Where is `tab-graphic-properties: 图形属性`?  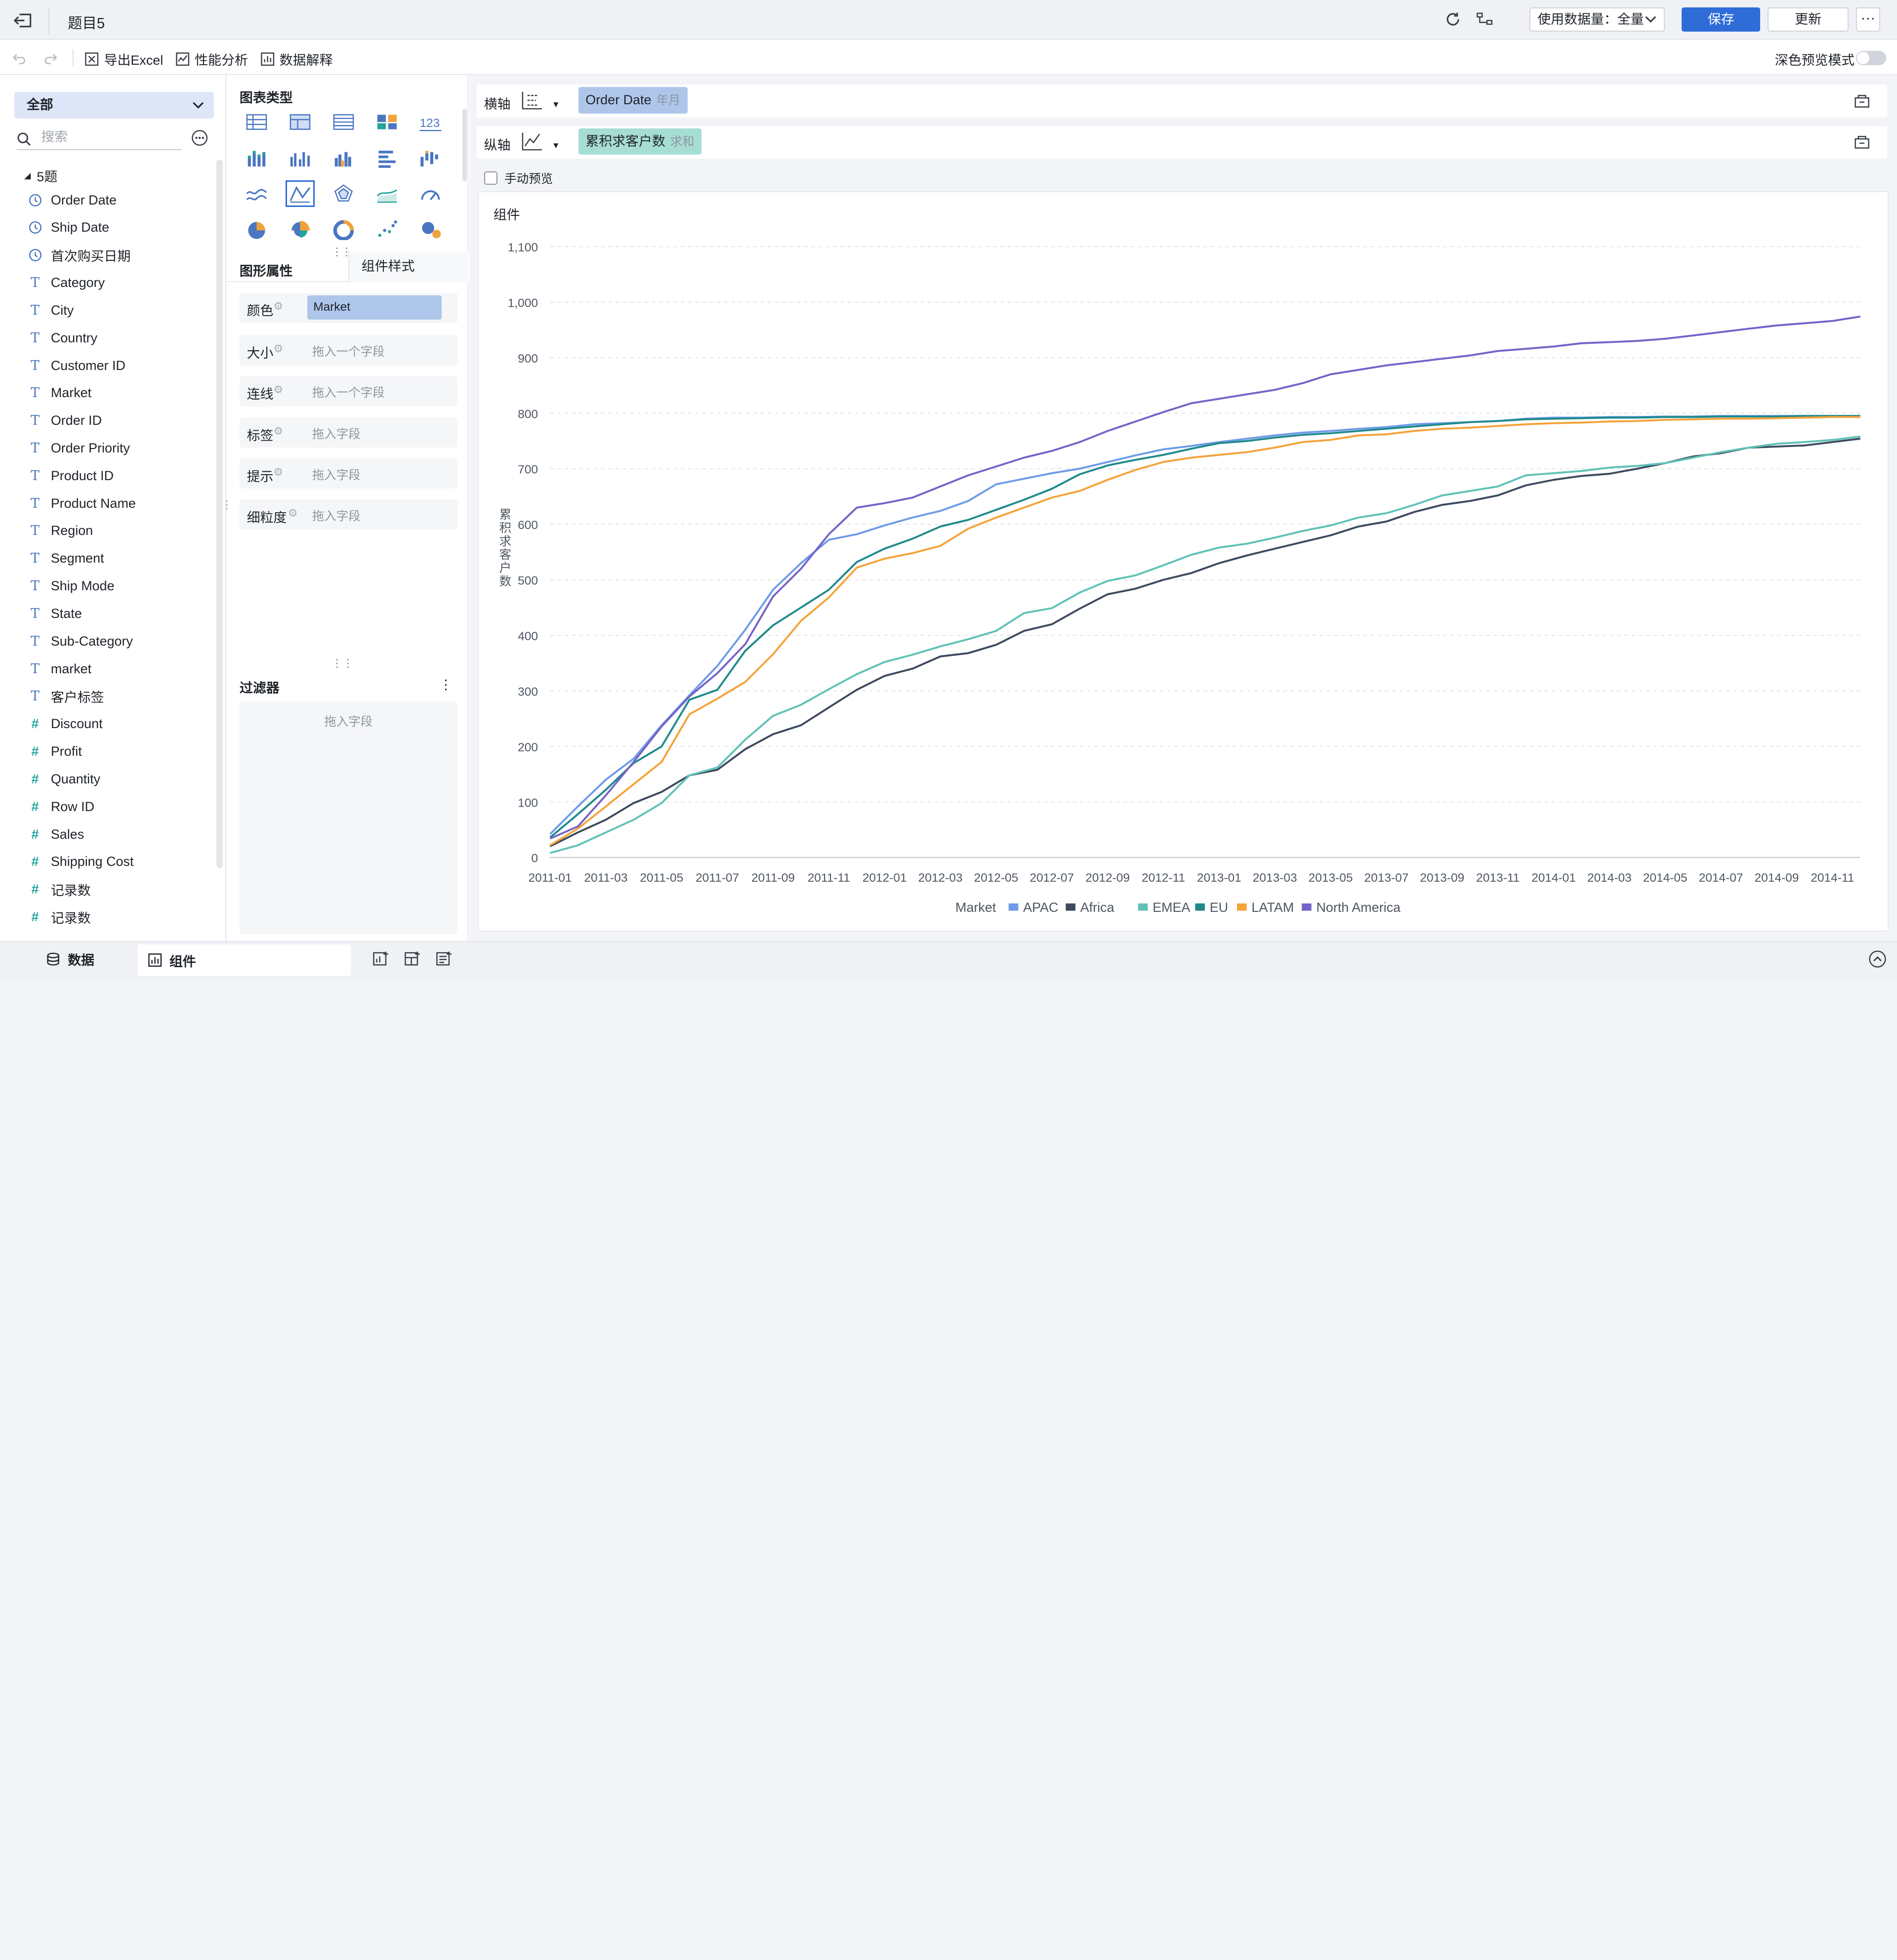 tab-graphic-properties: 图形属性 is located at coordinates (266, 271).